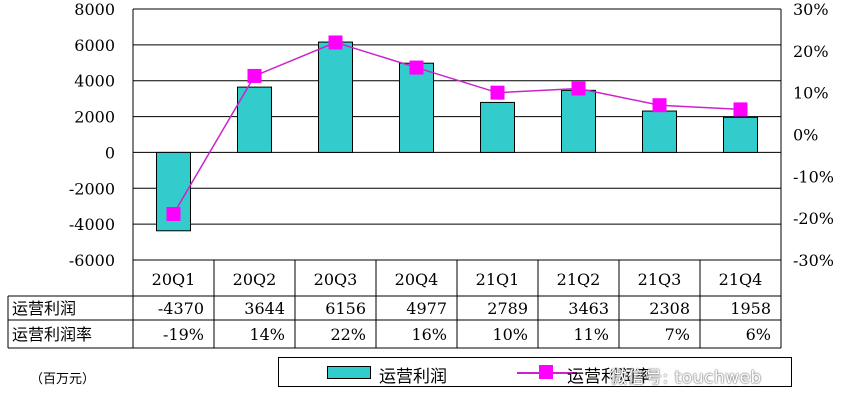  What do you see at coordinates (417, 279) in the screenshot?
I see `category-label: 20Q4` at bounding box center [417, 279].